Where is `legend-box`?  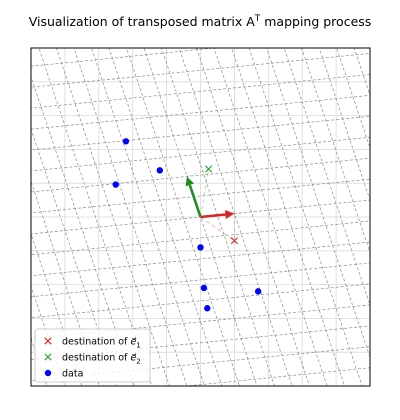 legend-box is located at coordinates (92, 355).